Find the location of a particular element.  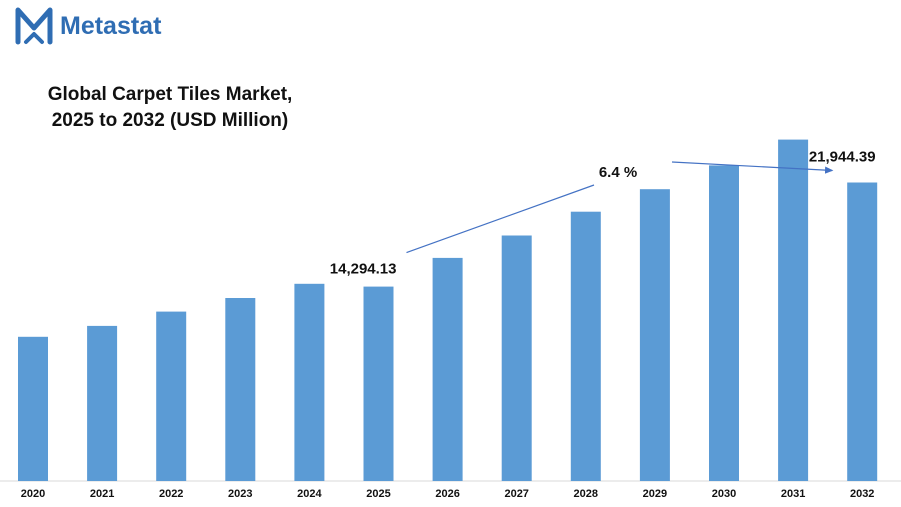

x-tick-label-2021: 2021 is located at coordinates (102, 494).